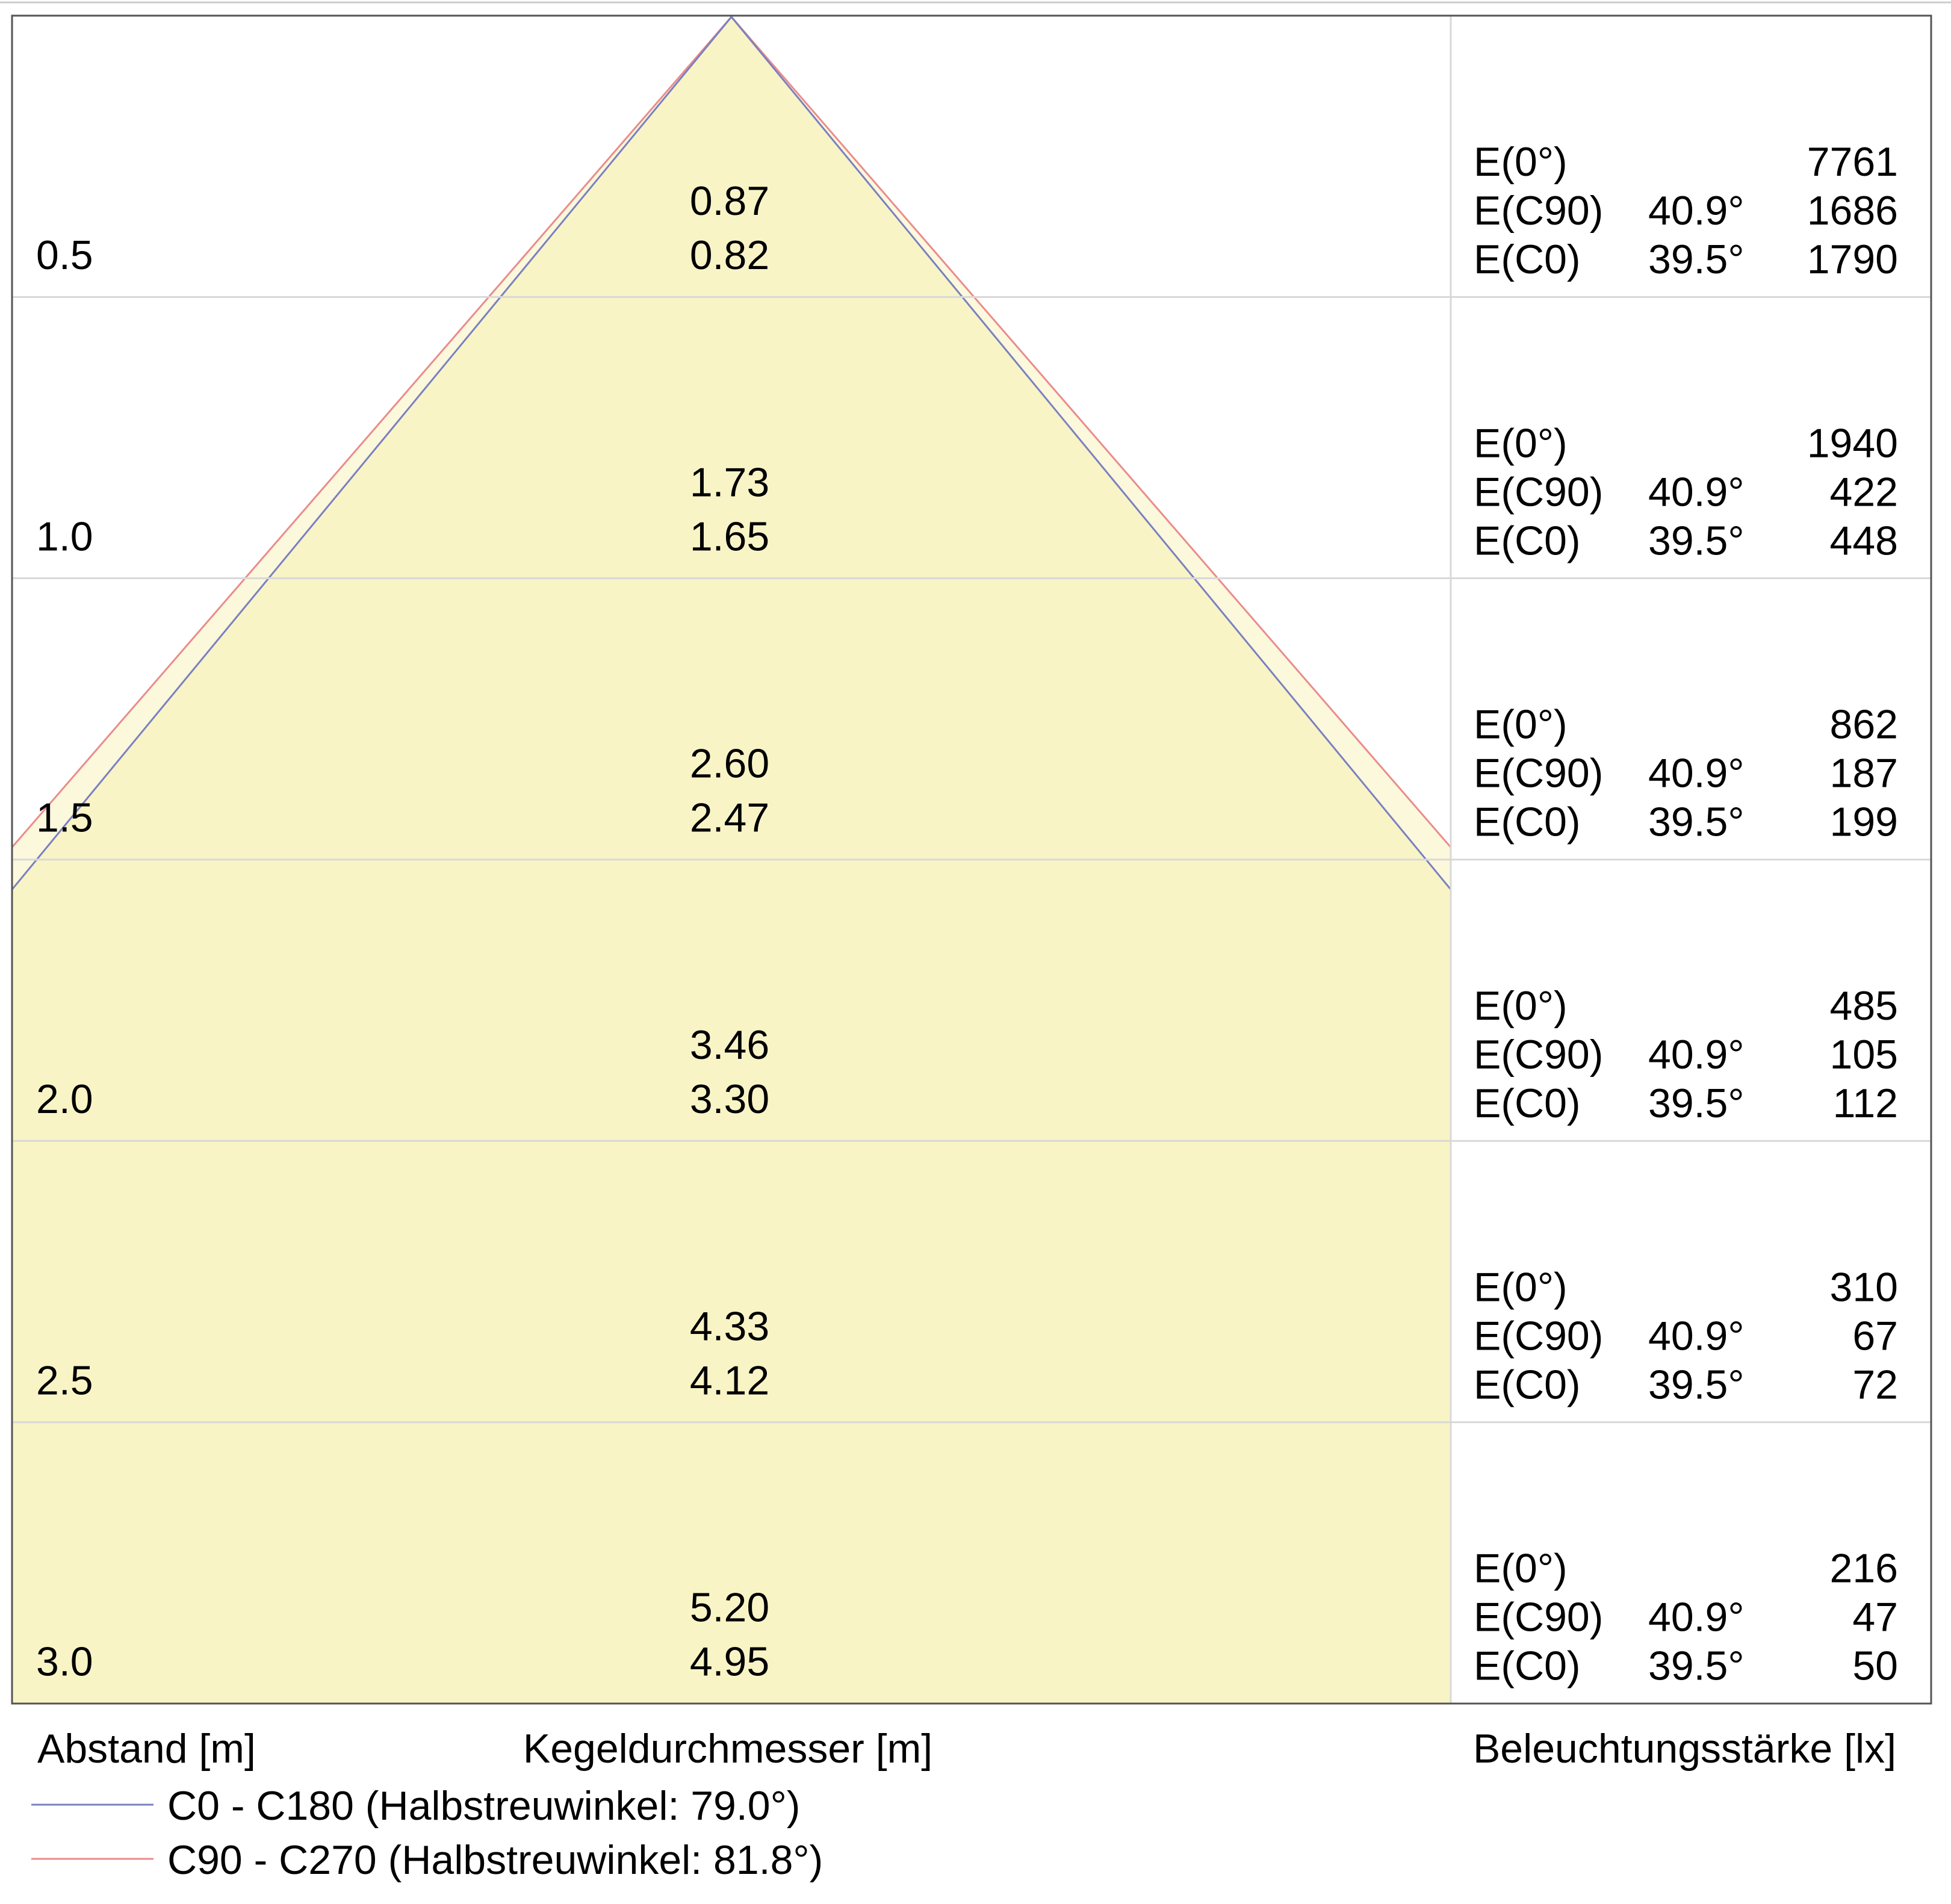 The image size is (1951, 1904). Describe the element at coordinates (729, 764) in the screenshot. I see `diameter-c90-value: 2.60` at that location.